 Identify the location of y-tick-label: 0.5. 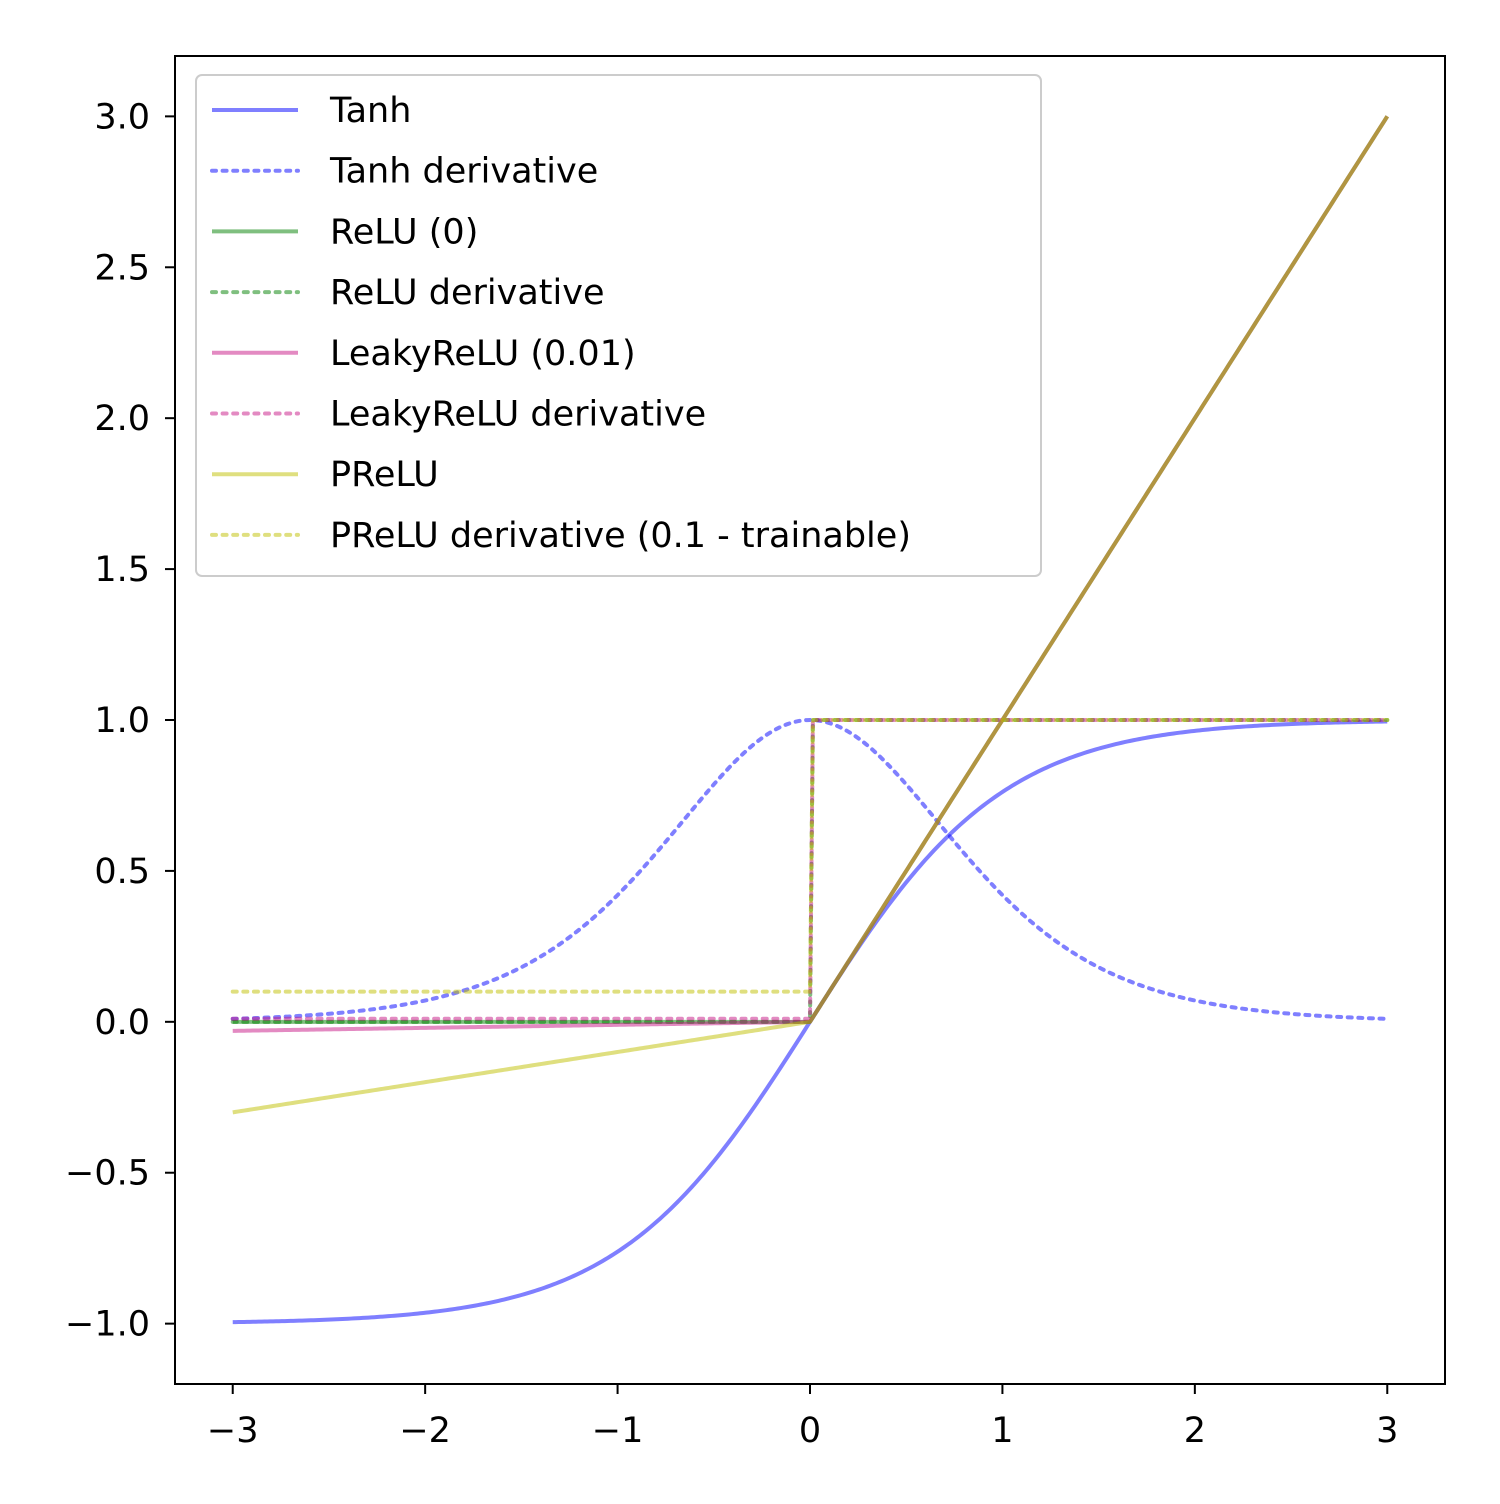
(122, 872).